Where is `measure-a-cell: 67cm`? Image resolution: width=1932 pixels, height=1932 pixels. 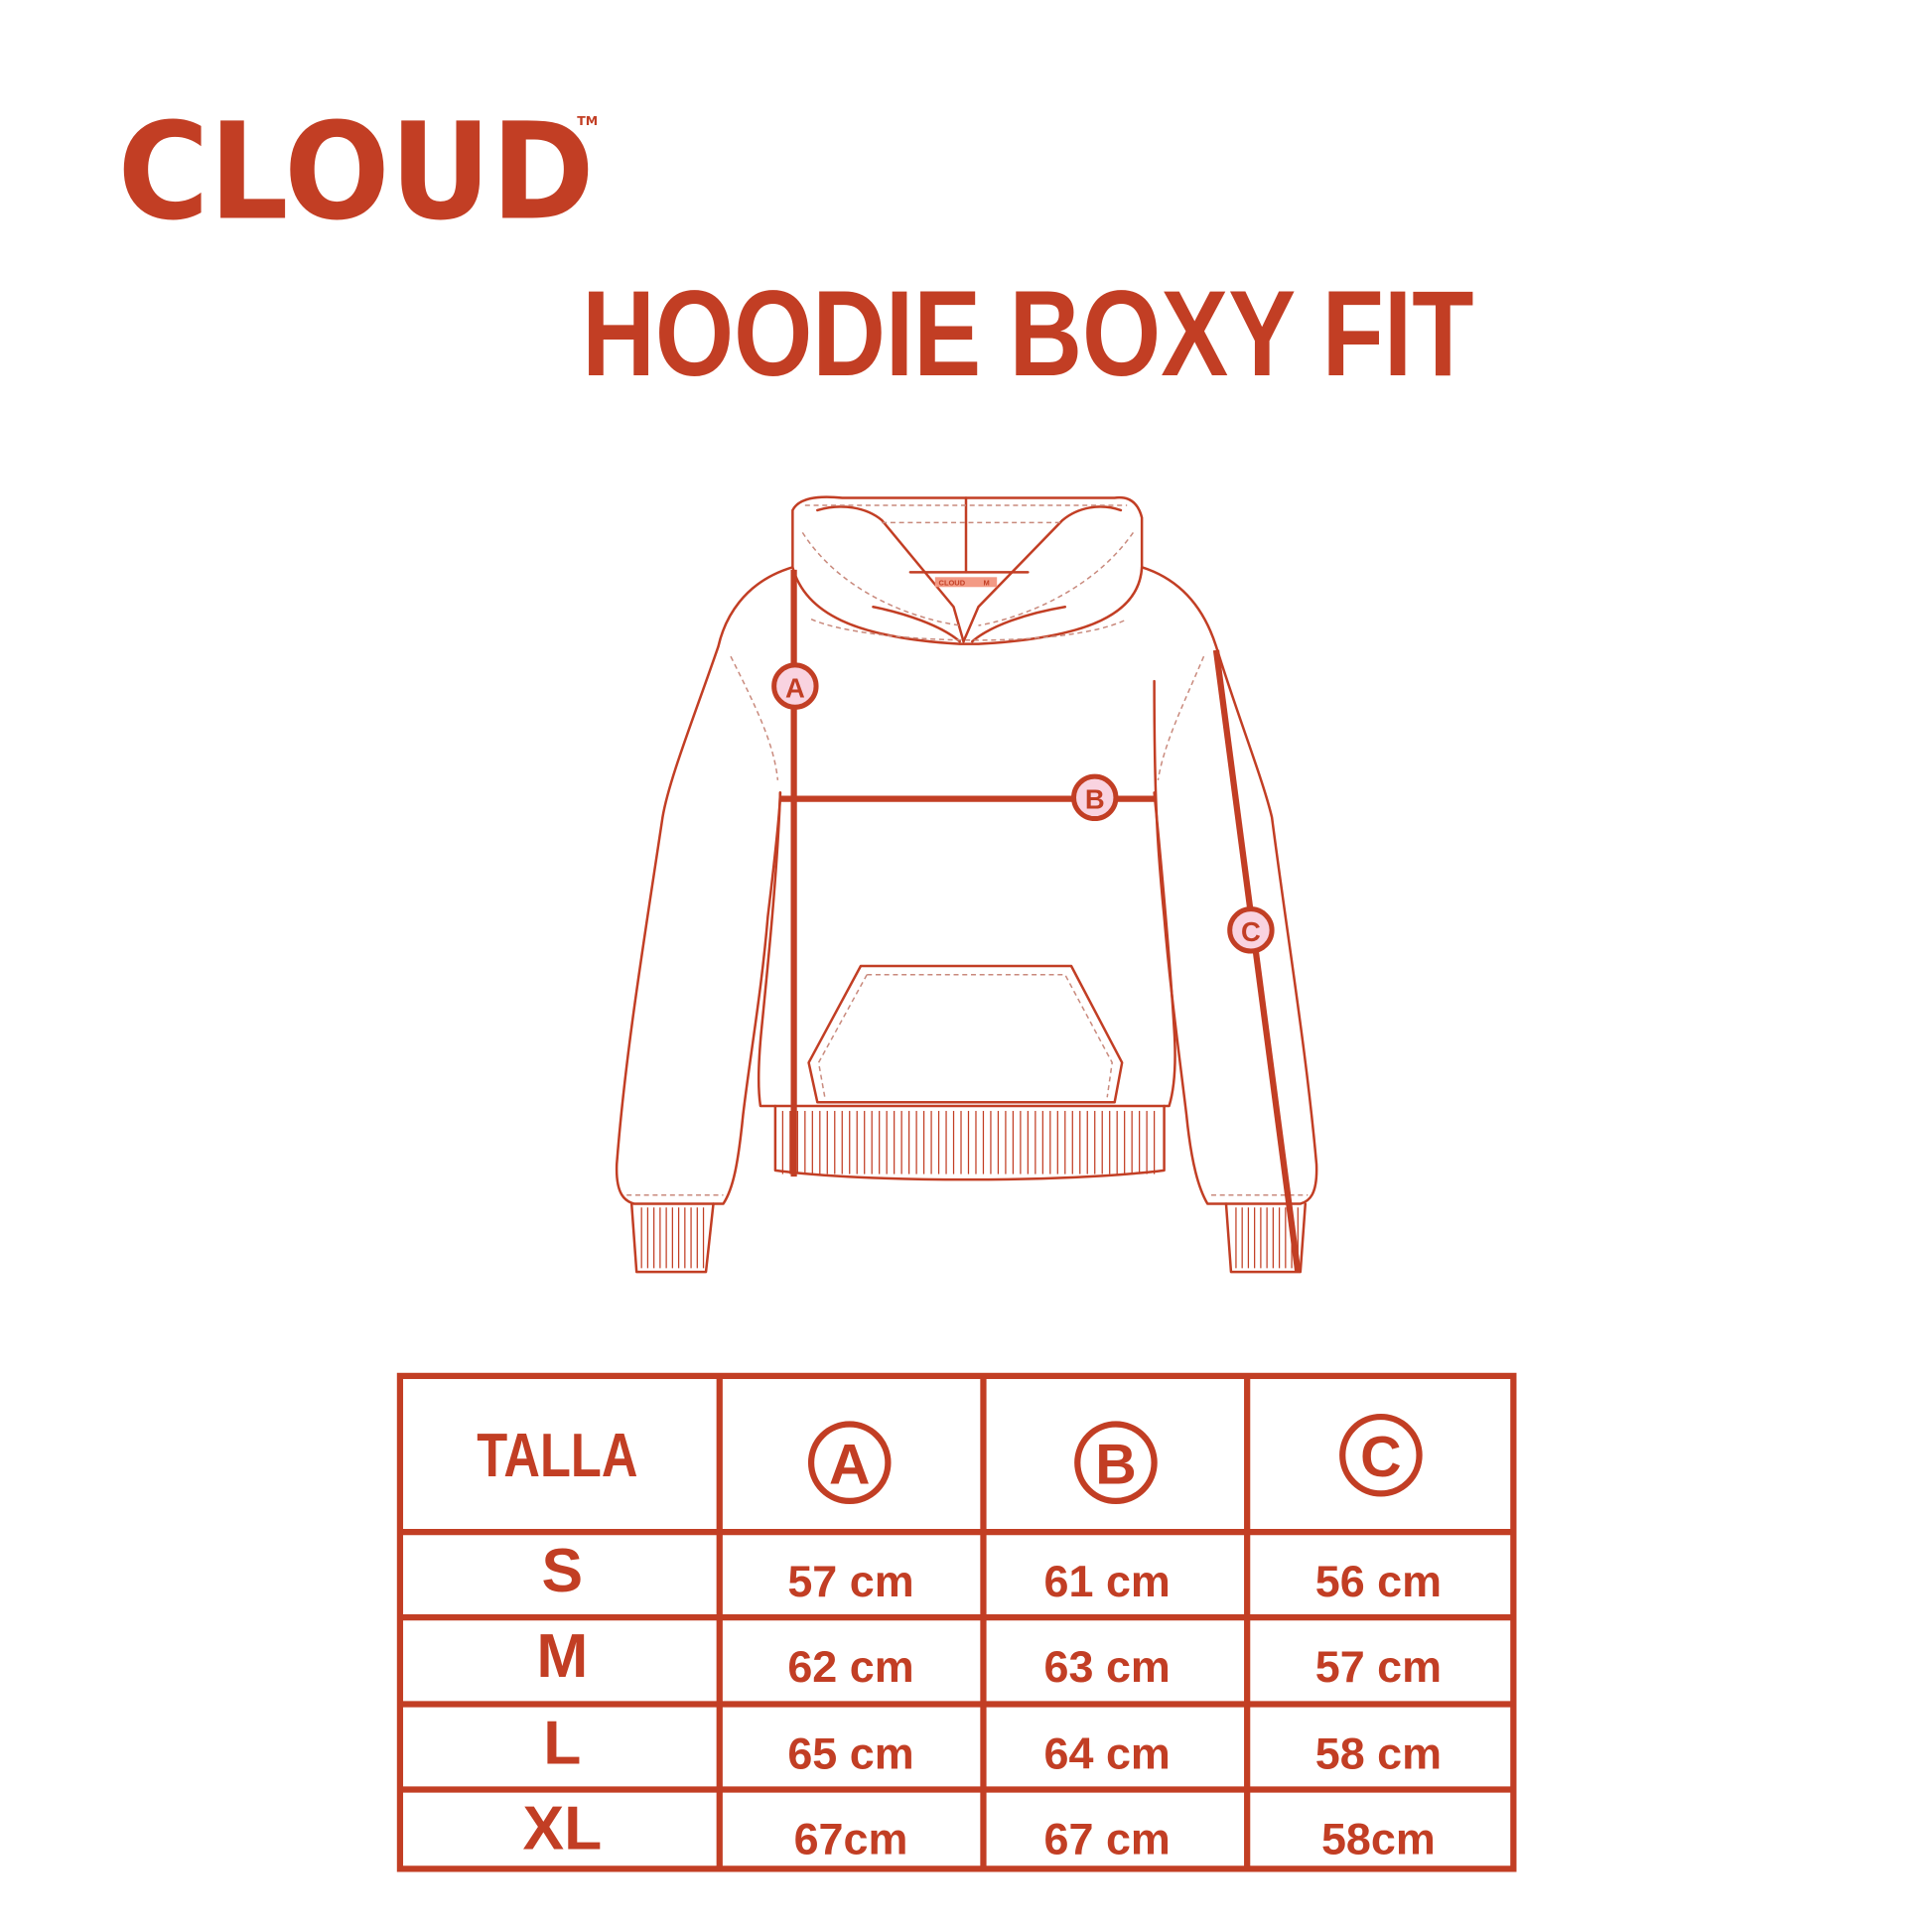
measure-a-cell: 67cm is located at coordinates (851, 1838).